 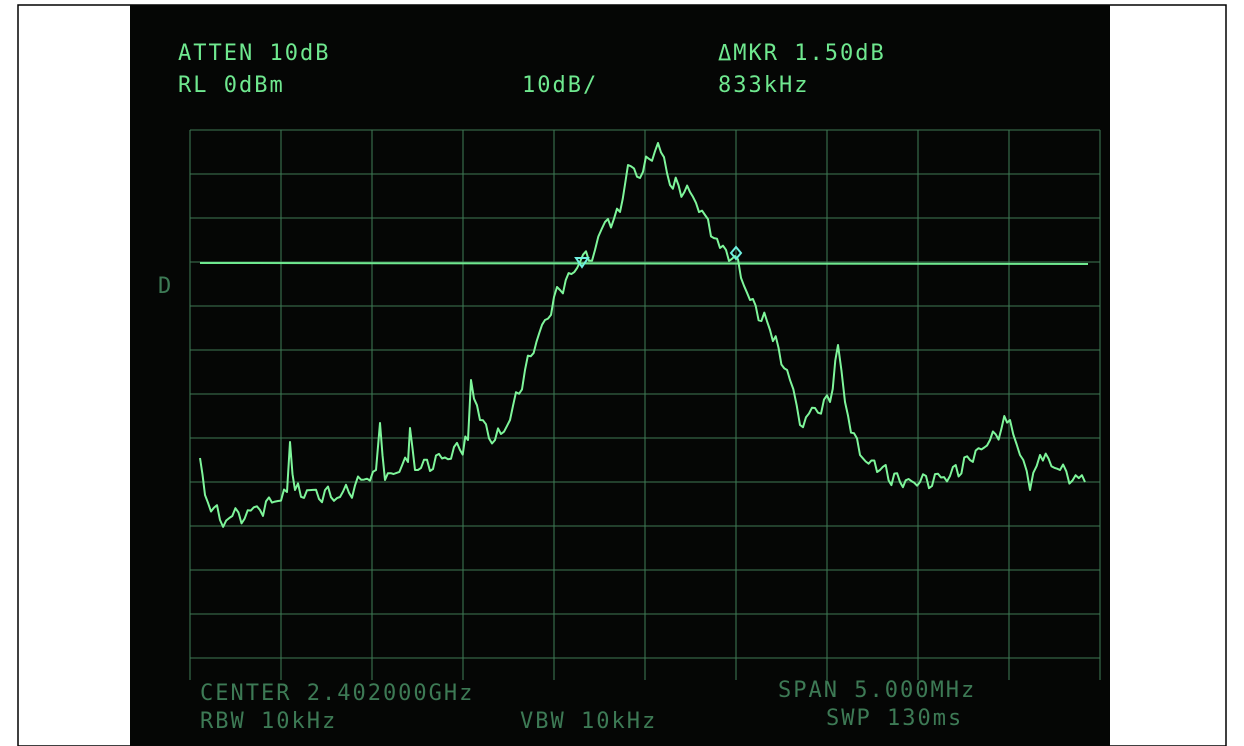 I want to click on scale: 10dB/, so click(x=560, y=85).